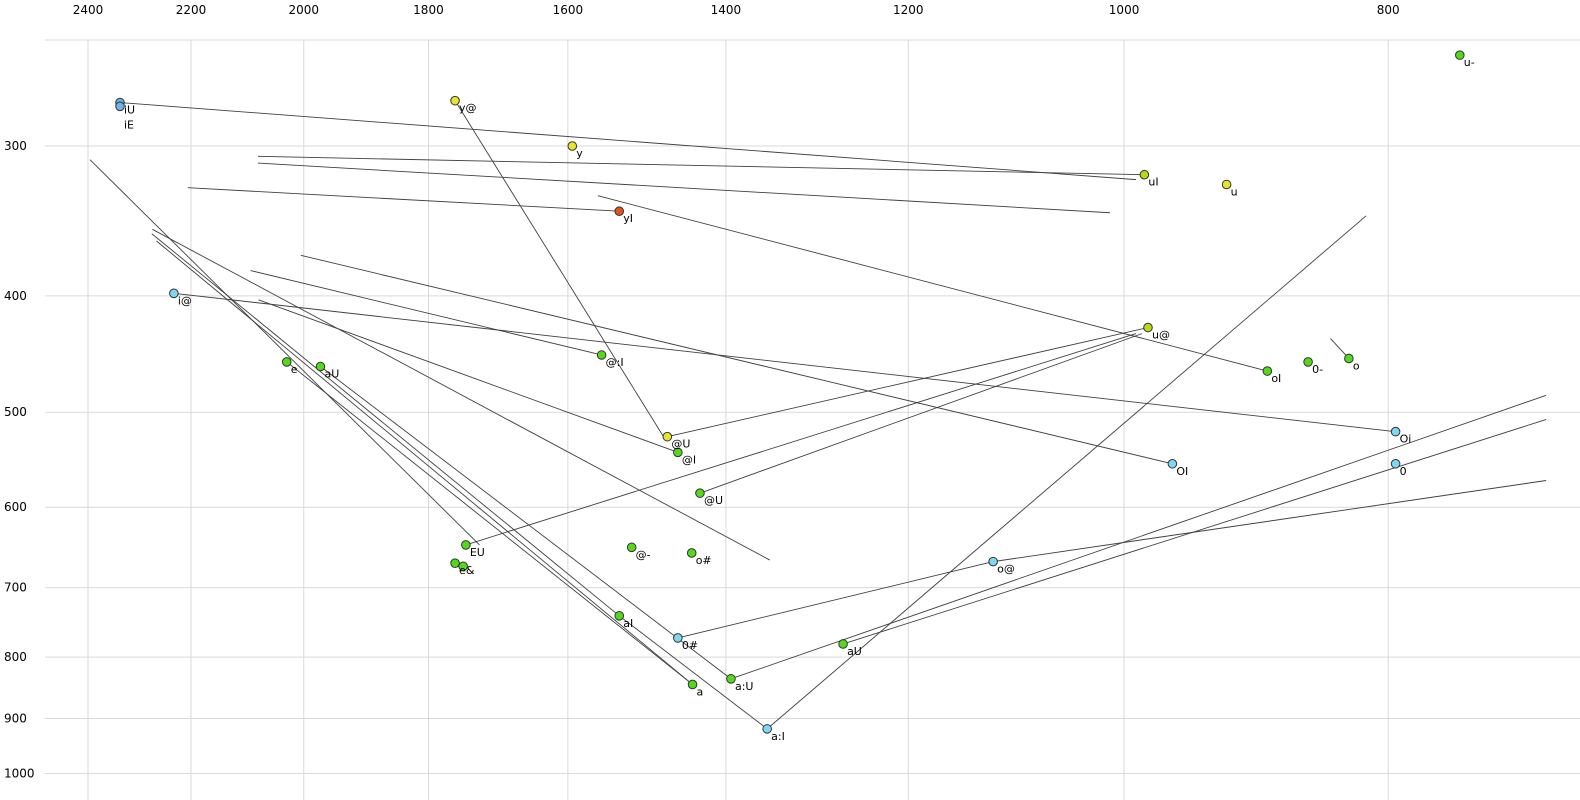 The image size is (1580, 800). Describe the element at coordinates (1172, 463) in the screenshot. I see `data-point-OI` at that location.